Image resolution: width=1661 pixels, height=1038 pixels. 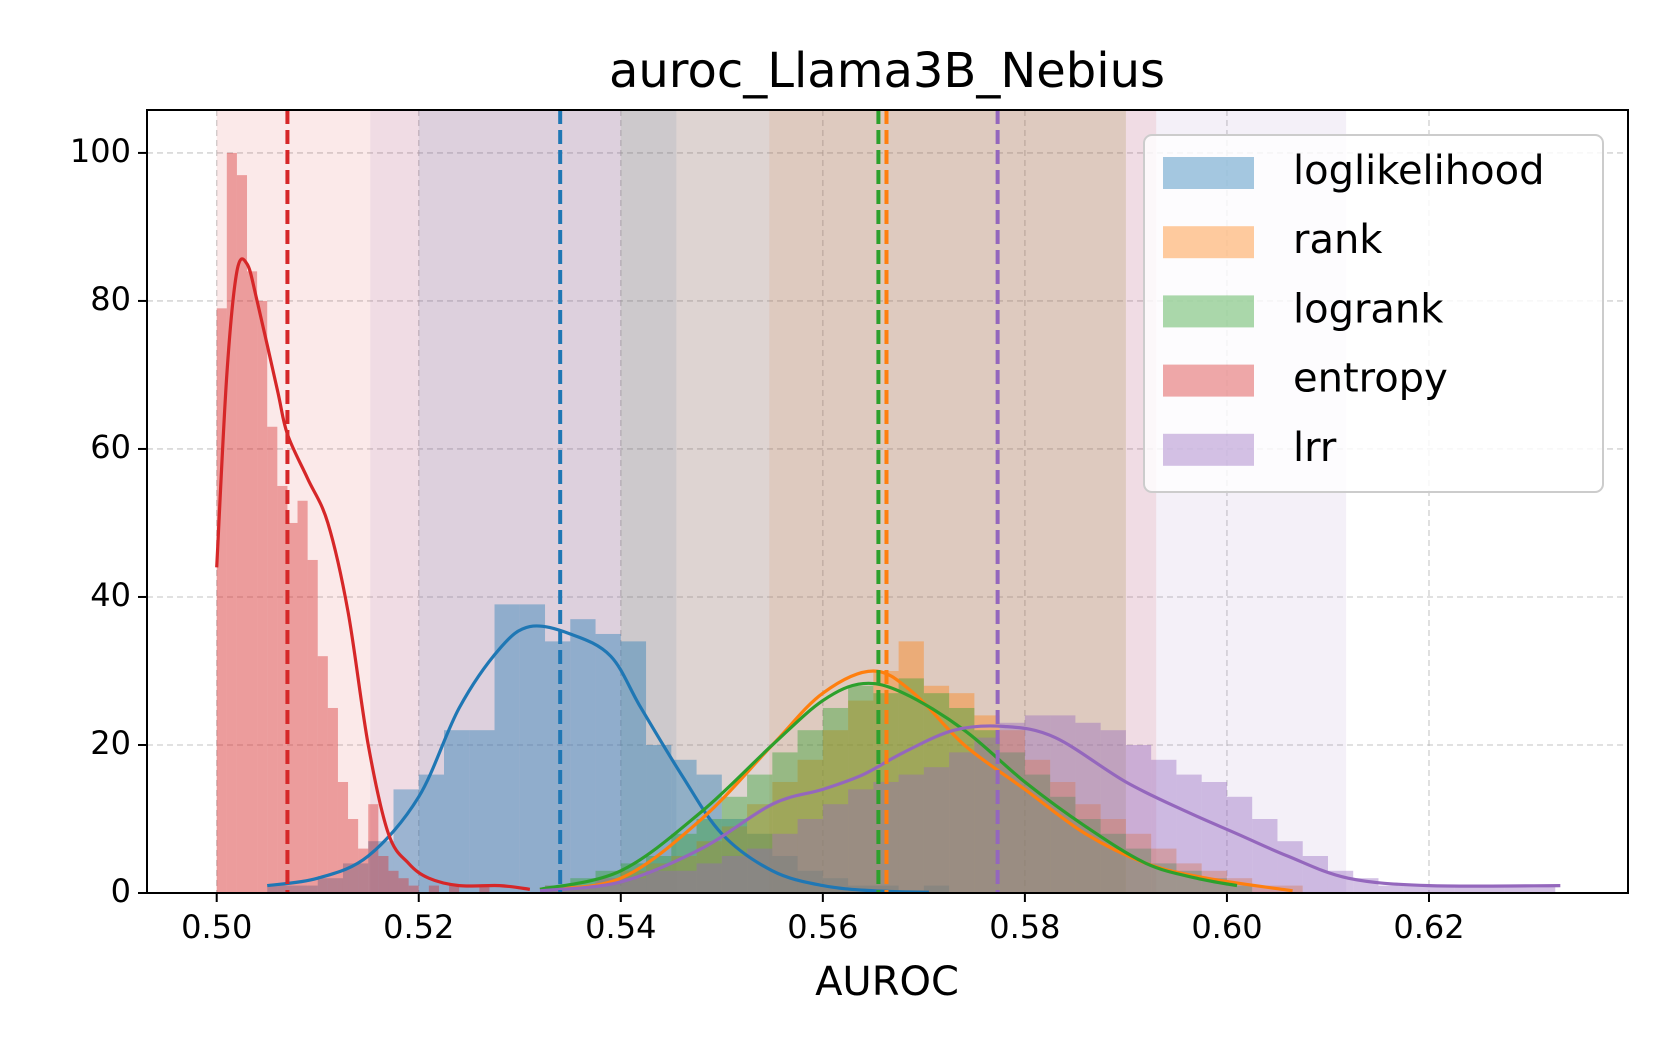 What do you see at coordinates (110, 595) in the screenshot?
I see `y-tick-label: 40` at bounding box center [110, 595].